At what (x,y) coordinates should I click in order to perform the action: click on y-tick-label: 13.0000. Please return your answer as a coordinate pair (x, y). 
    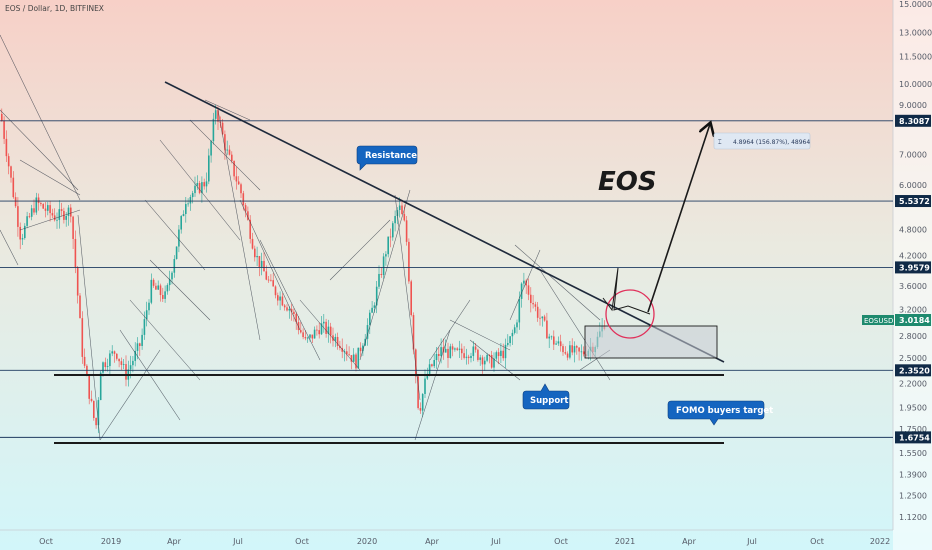
    Looking at the image, I should click on (915, 32).